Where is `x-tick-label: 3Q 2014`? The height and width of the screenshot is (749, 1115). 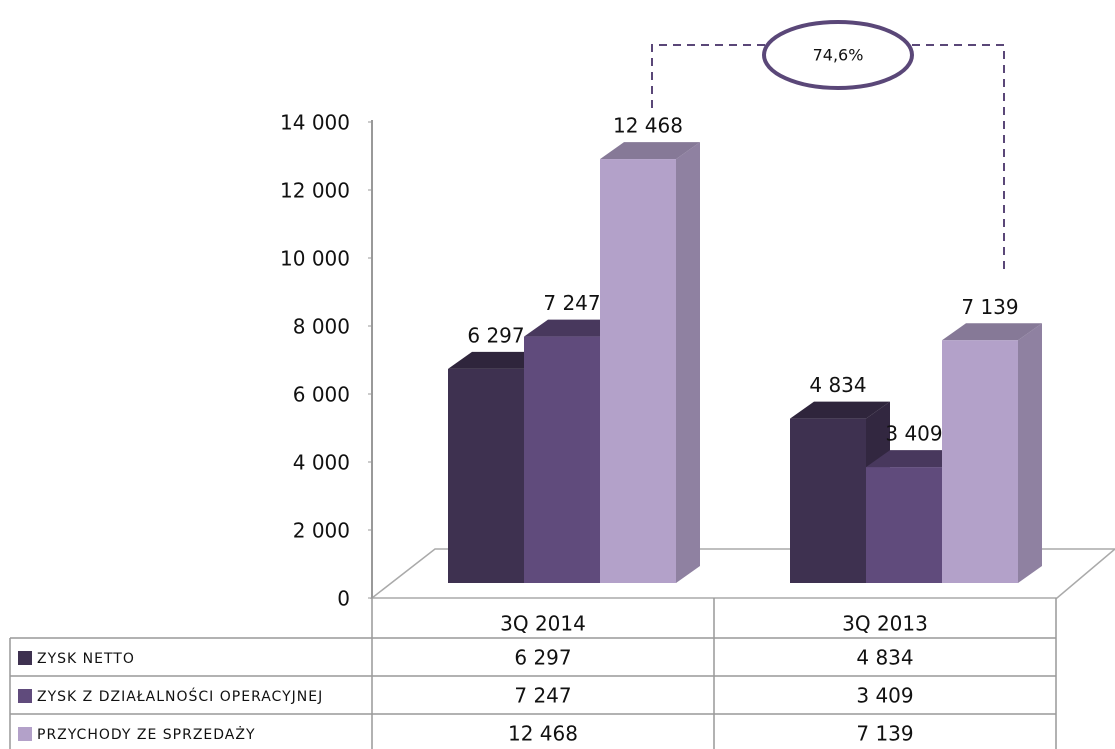
x-tick-label: 3Q 2014 is located at coordinates (543, 624).